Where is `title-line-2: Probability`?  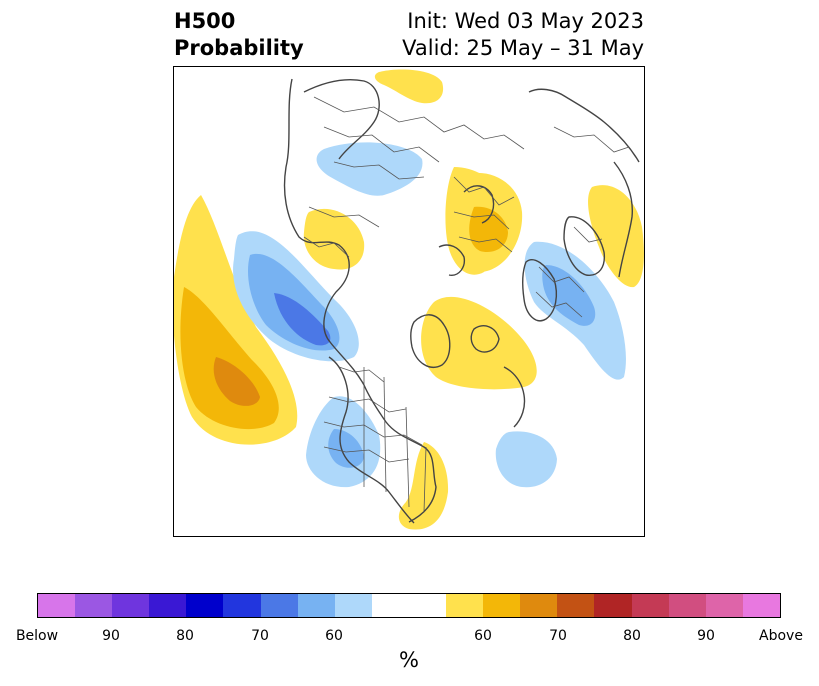
title-line-2: Probability is located at coordinates (239, 48).